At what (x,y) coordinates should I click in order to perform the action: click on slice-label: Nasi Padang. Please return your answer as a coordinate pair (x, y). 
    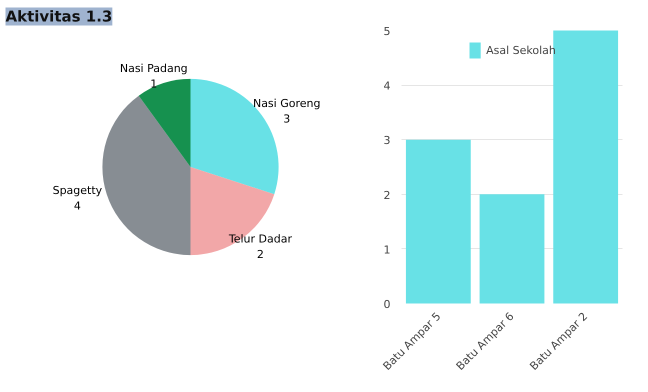
    Looking at the image, I should click on (154, 68).